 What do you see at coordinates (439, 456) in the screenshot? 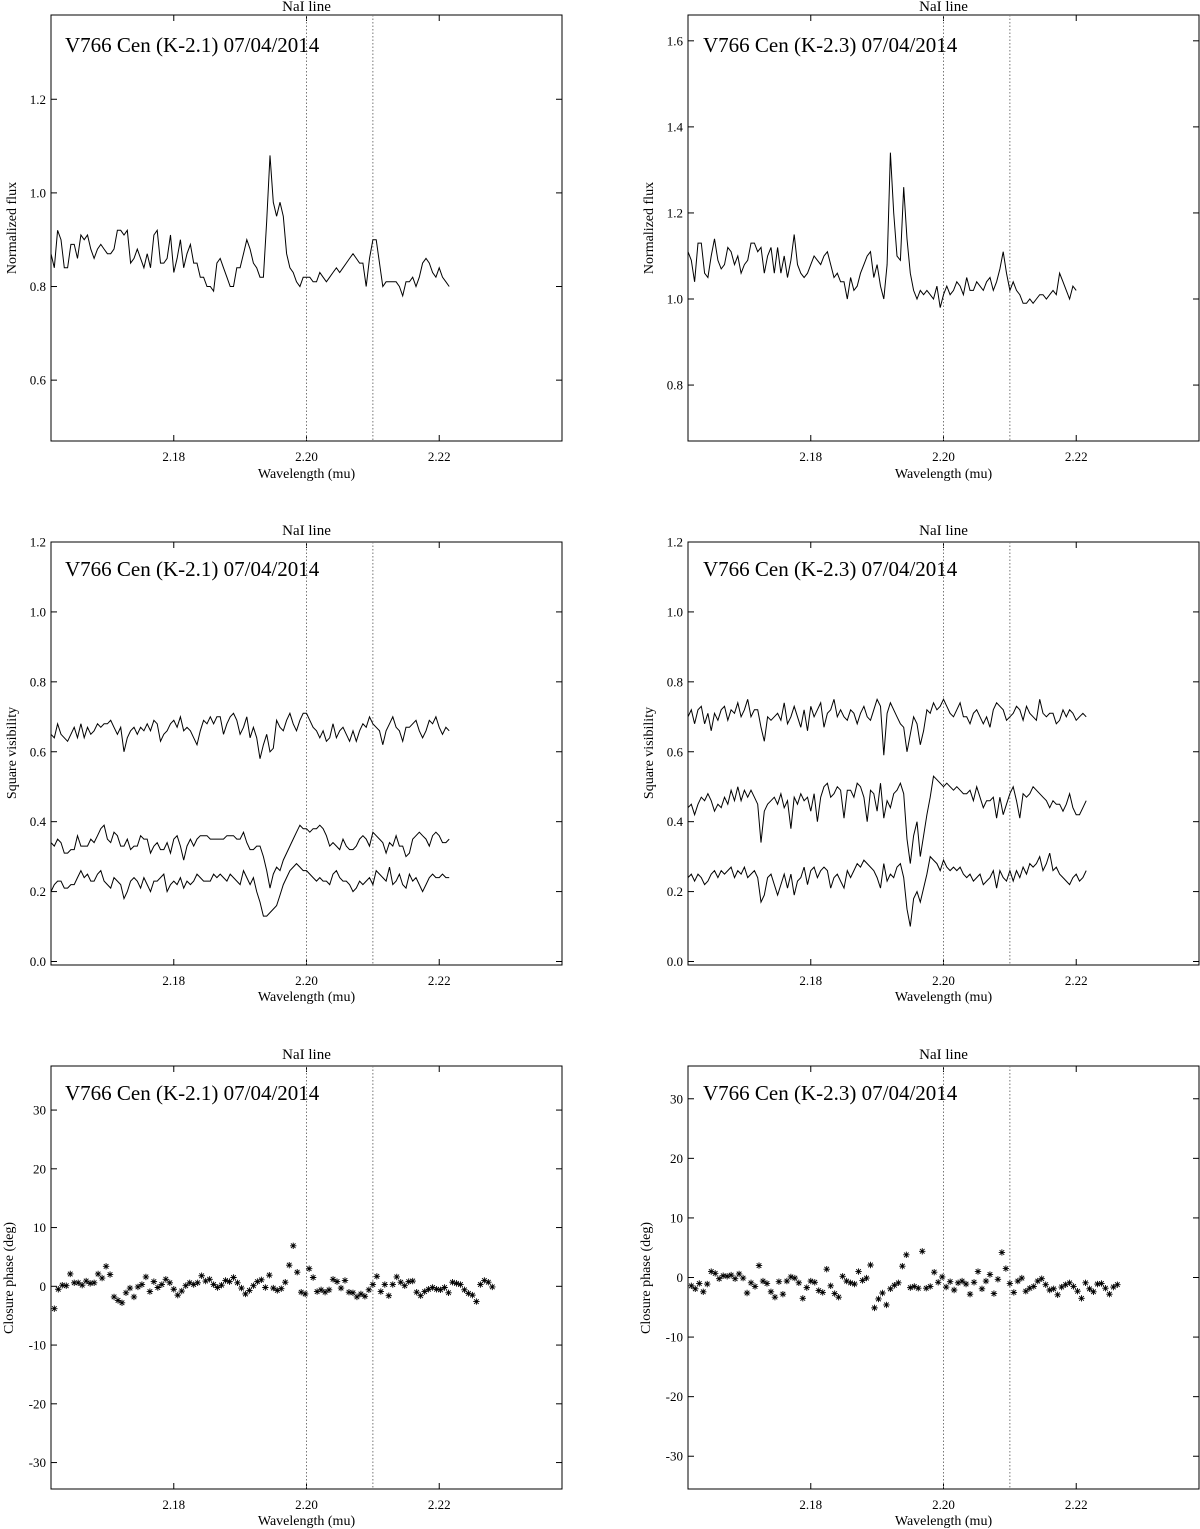
I see `x-tick-label: 2.22` at bounding box center [439, 456].